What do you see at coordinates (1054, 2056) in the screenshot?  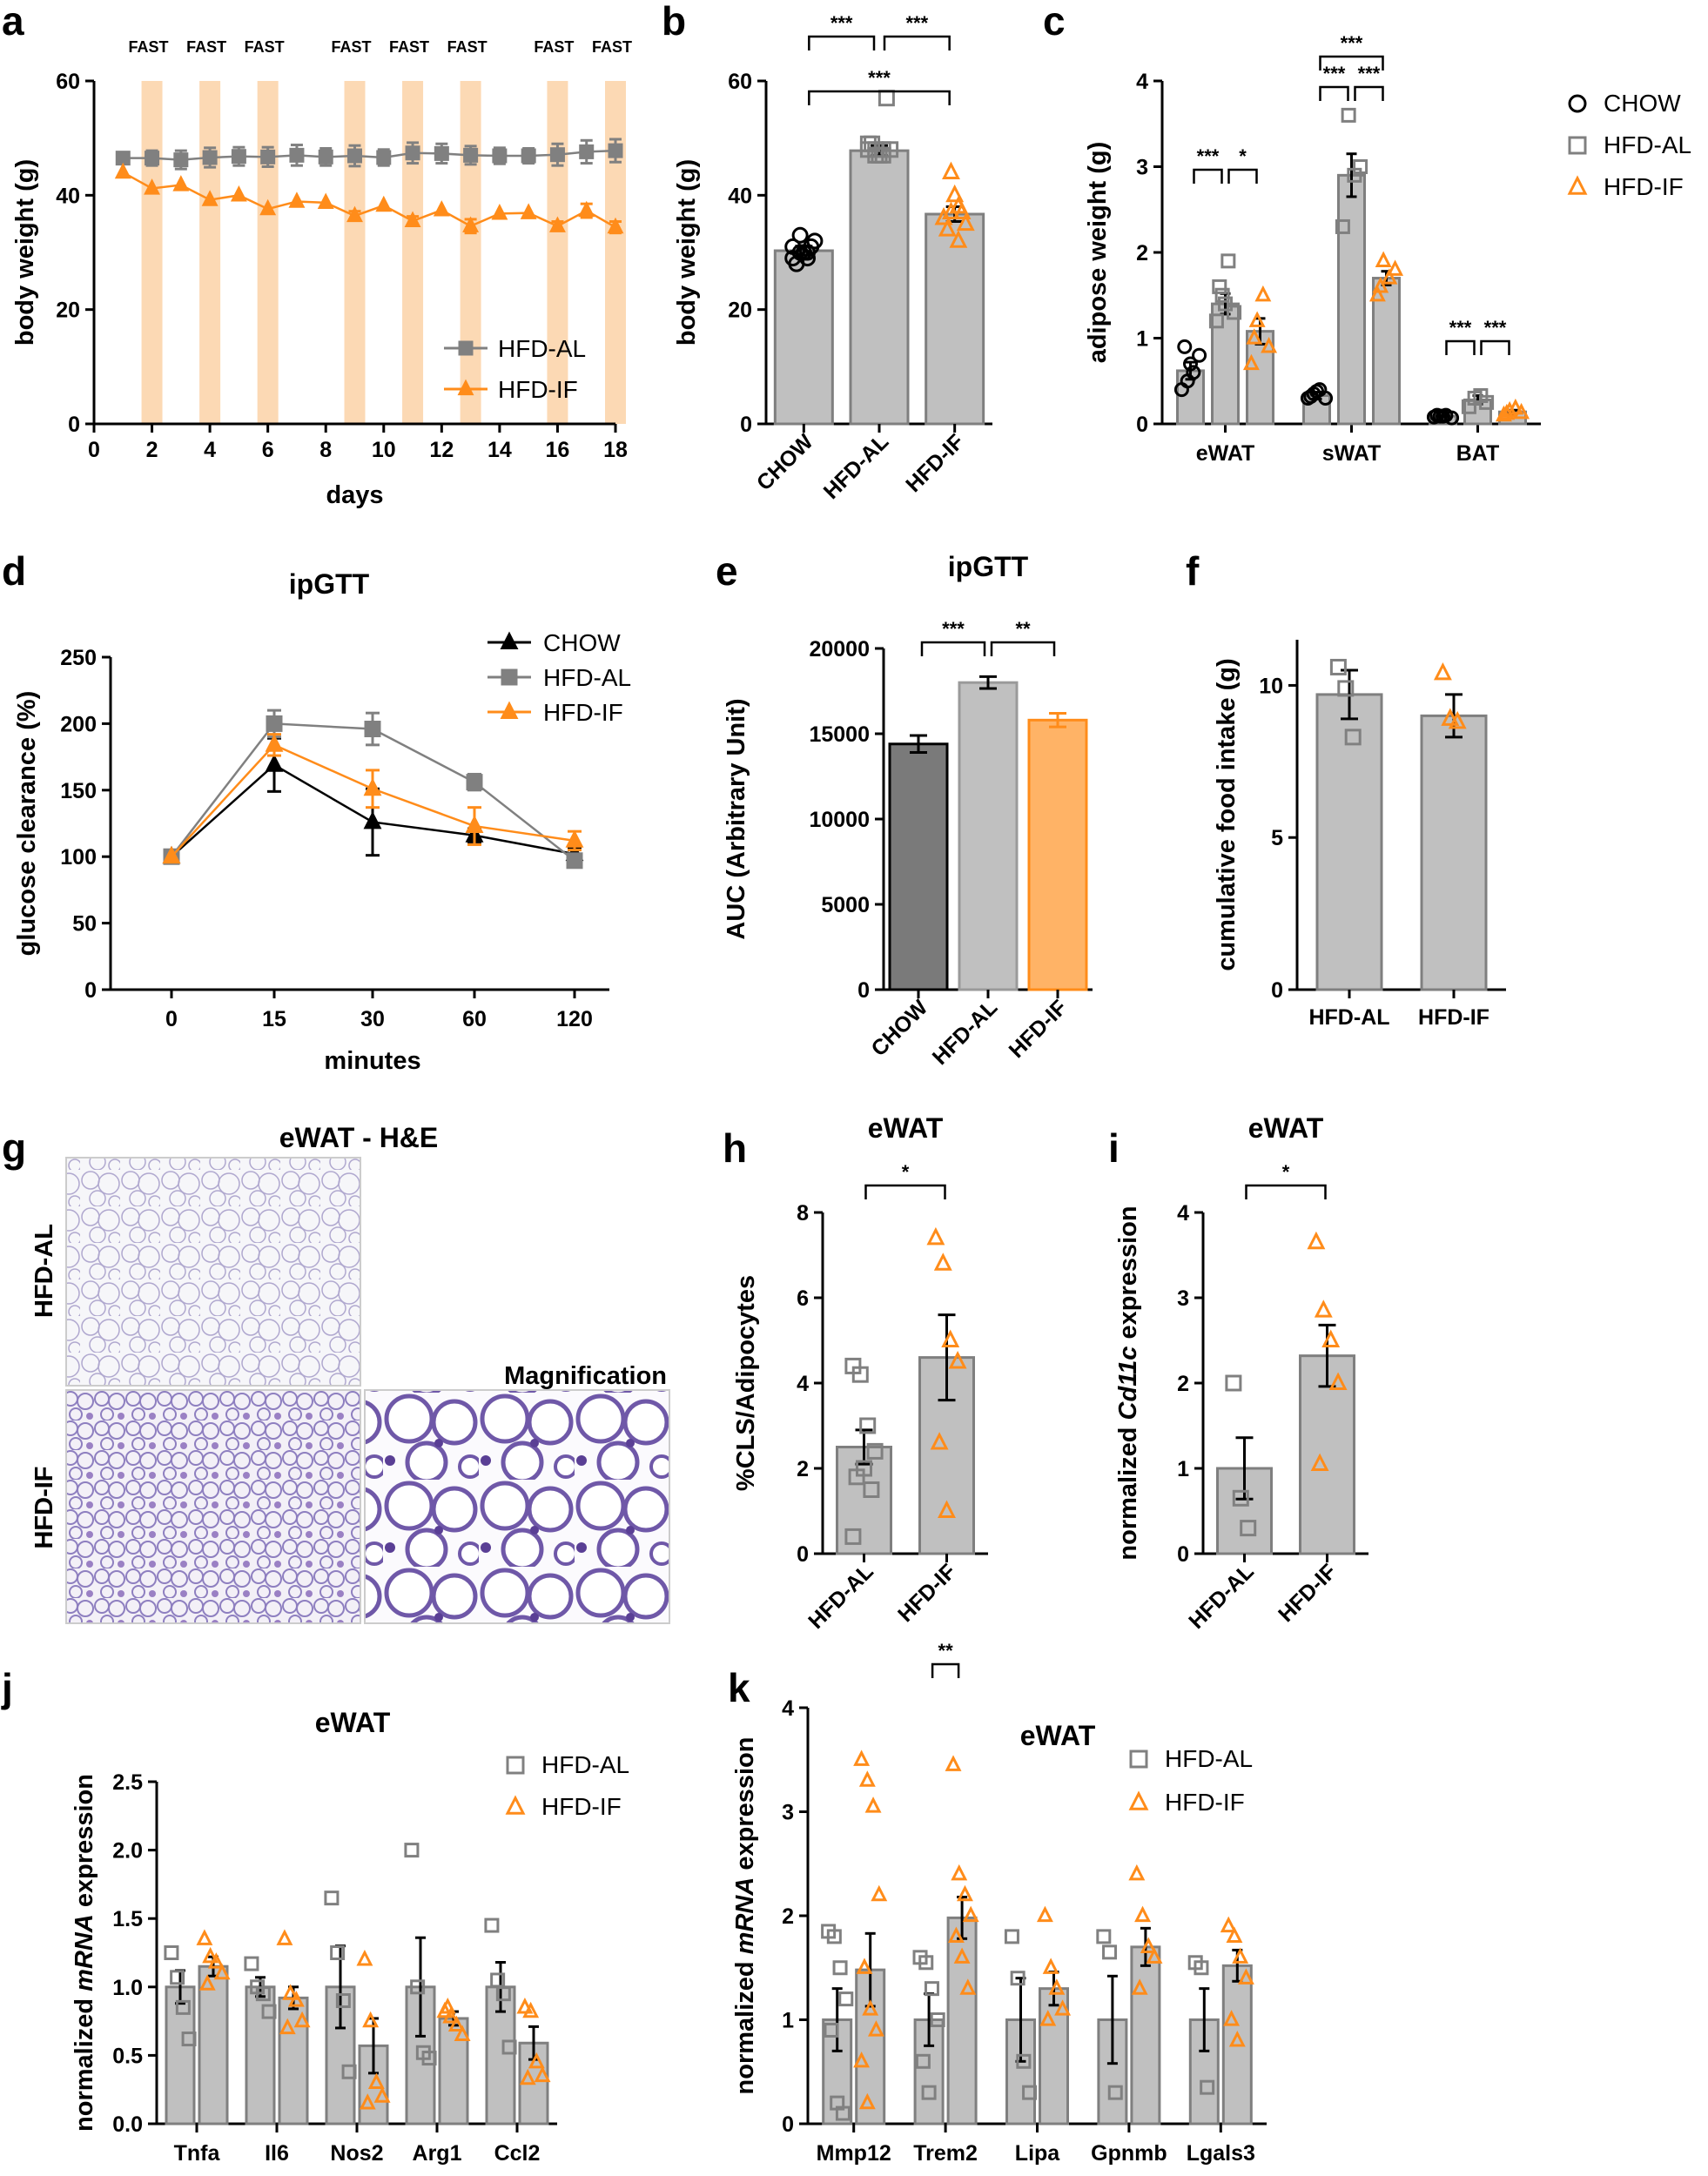 I see `k-bar` at bounding box center [1054, 2056].